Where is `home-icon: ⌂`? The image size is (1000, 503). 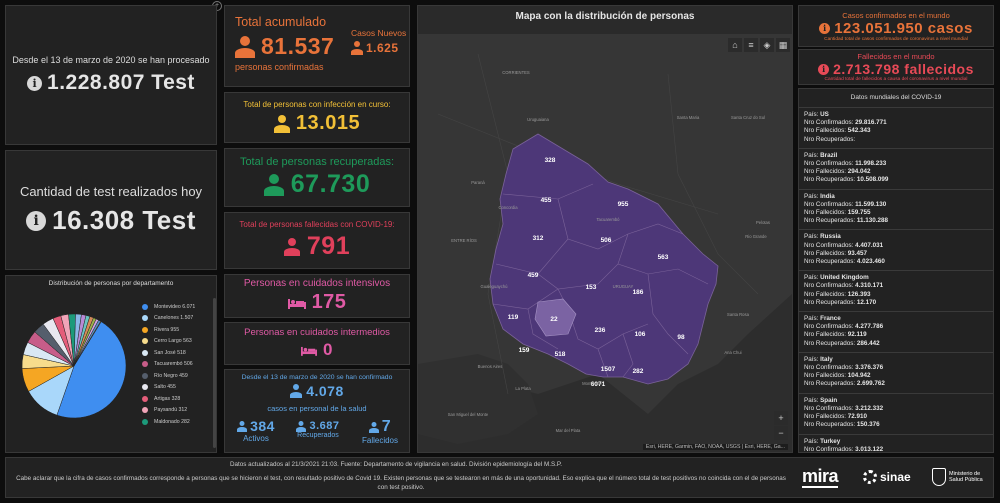
home-icon: ⌂ is located at coordinates (735, 45).